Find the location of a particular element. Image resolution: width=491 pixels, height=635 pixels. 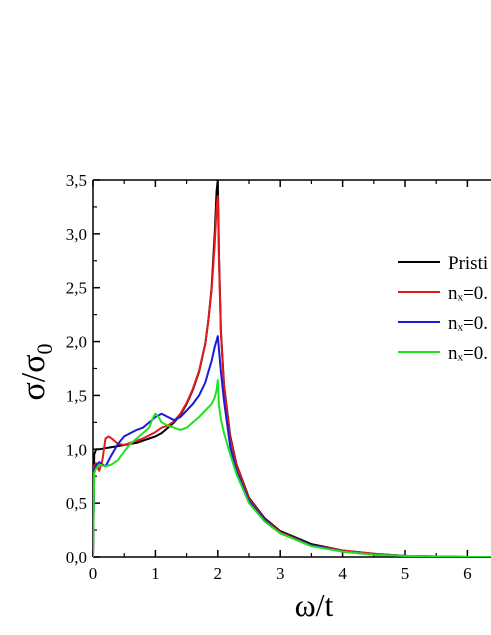

x-tick-label: 6 is located at coordinates (467, 573).